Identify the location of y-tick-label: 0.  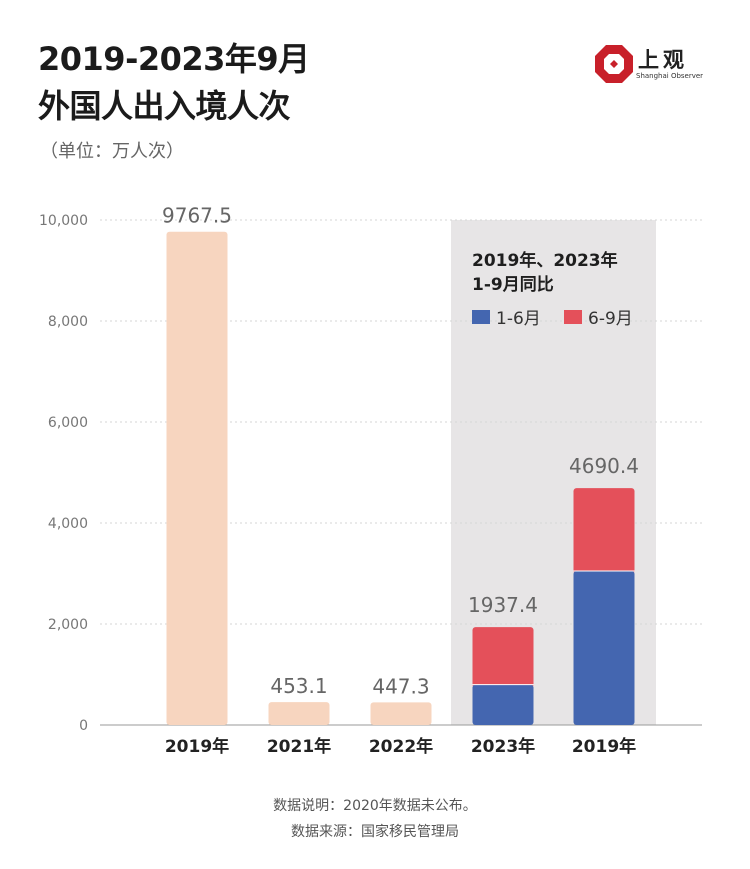
(83, 726).